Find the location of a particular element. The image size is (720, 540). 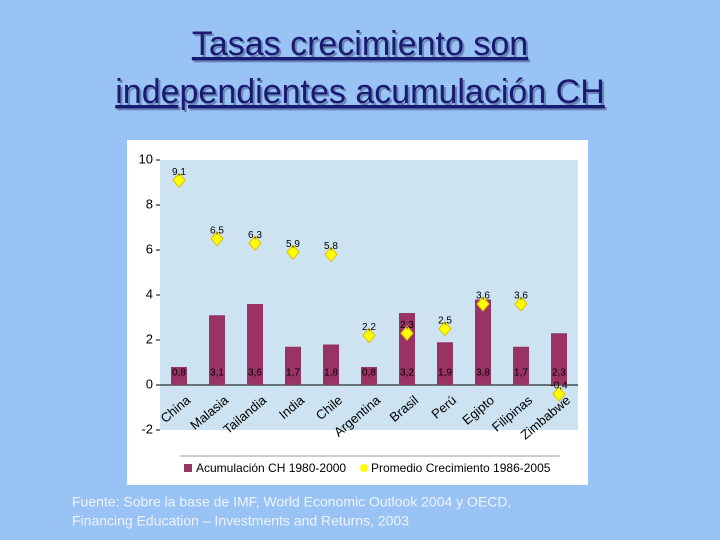

point-value-label: -0,4 is located at coordinates (559, 386).